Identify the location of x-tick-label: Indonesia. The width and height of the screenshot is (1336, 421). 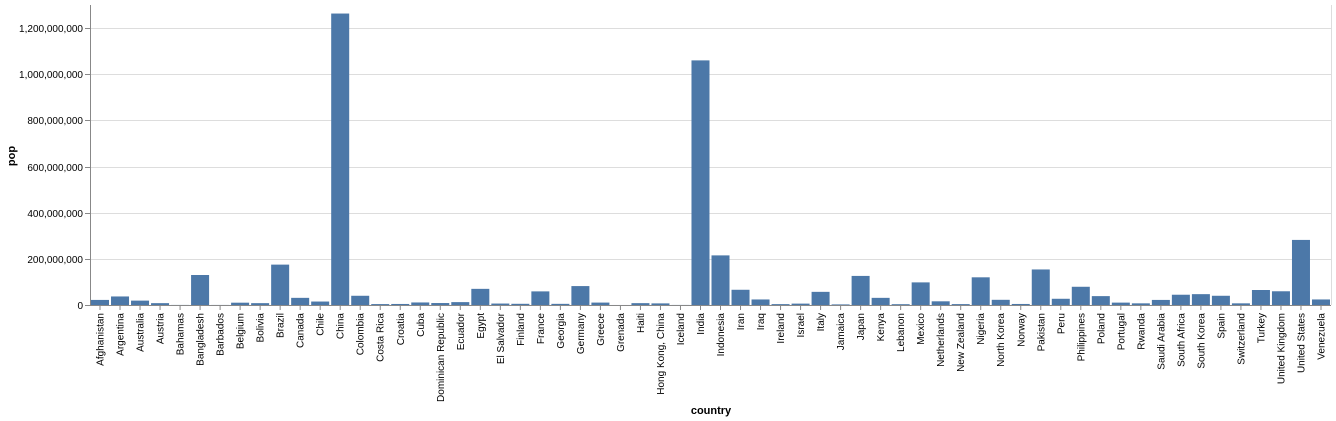
(721, 335).